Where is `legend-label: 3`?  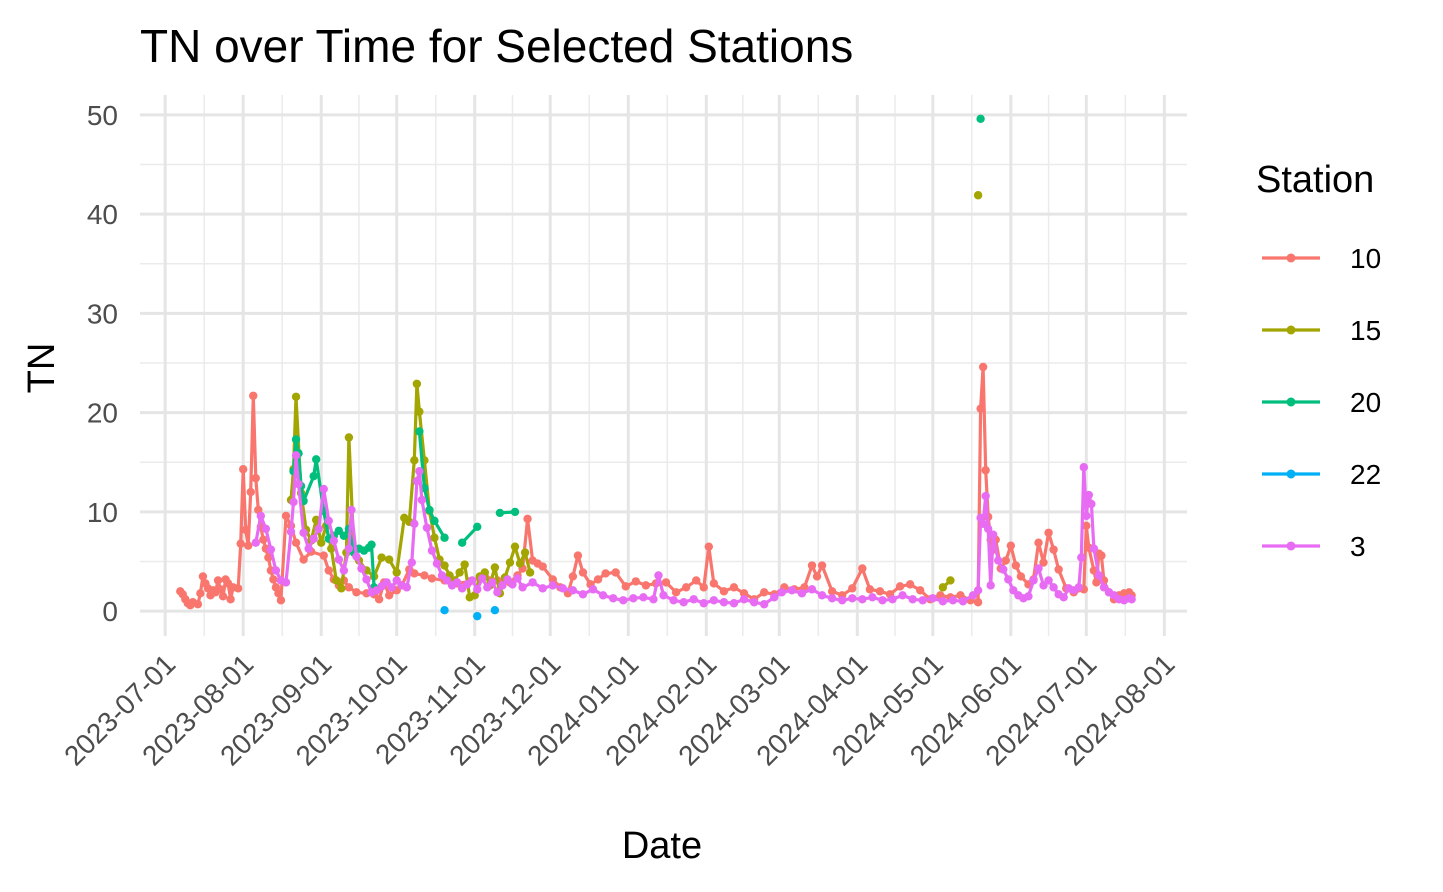 legend-label: 3 is located at coordinates (1358, 546).